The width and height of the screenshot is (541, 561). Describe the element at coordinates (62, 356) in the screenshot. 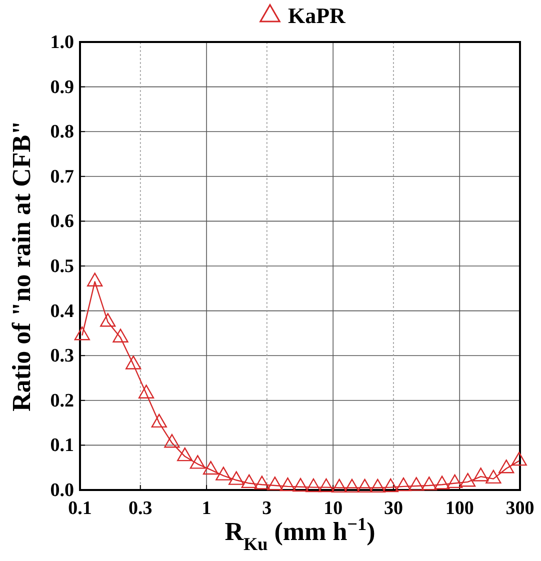

I see `y-tick-label: 0.3` at that location.